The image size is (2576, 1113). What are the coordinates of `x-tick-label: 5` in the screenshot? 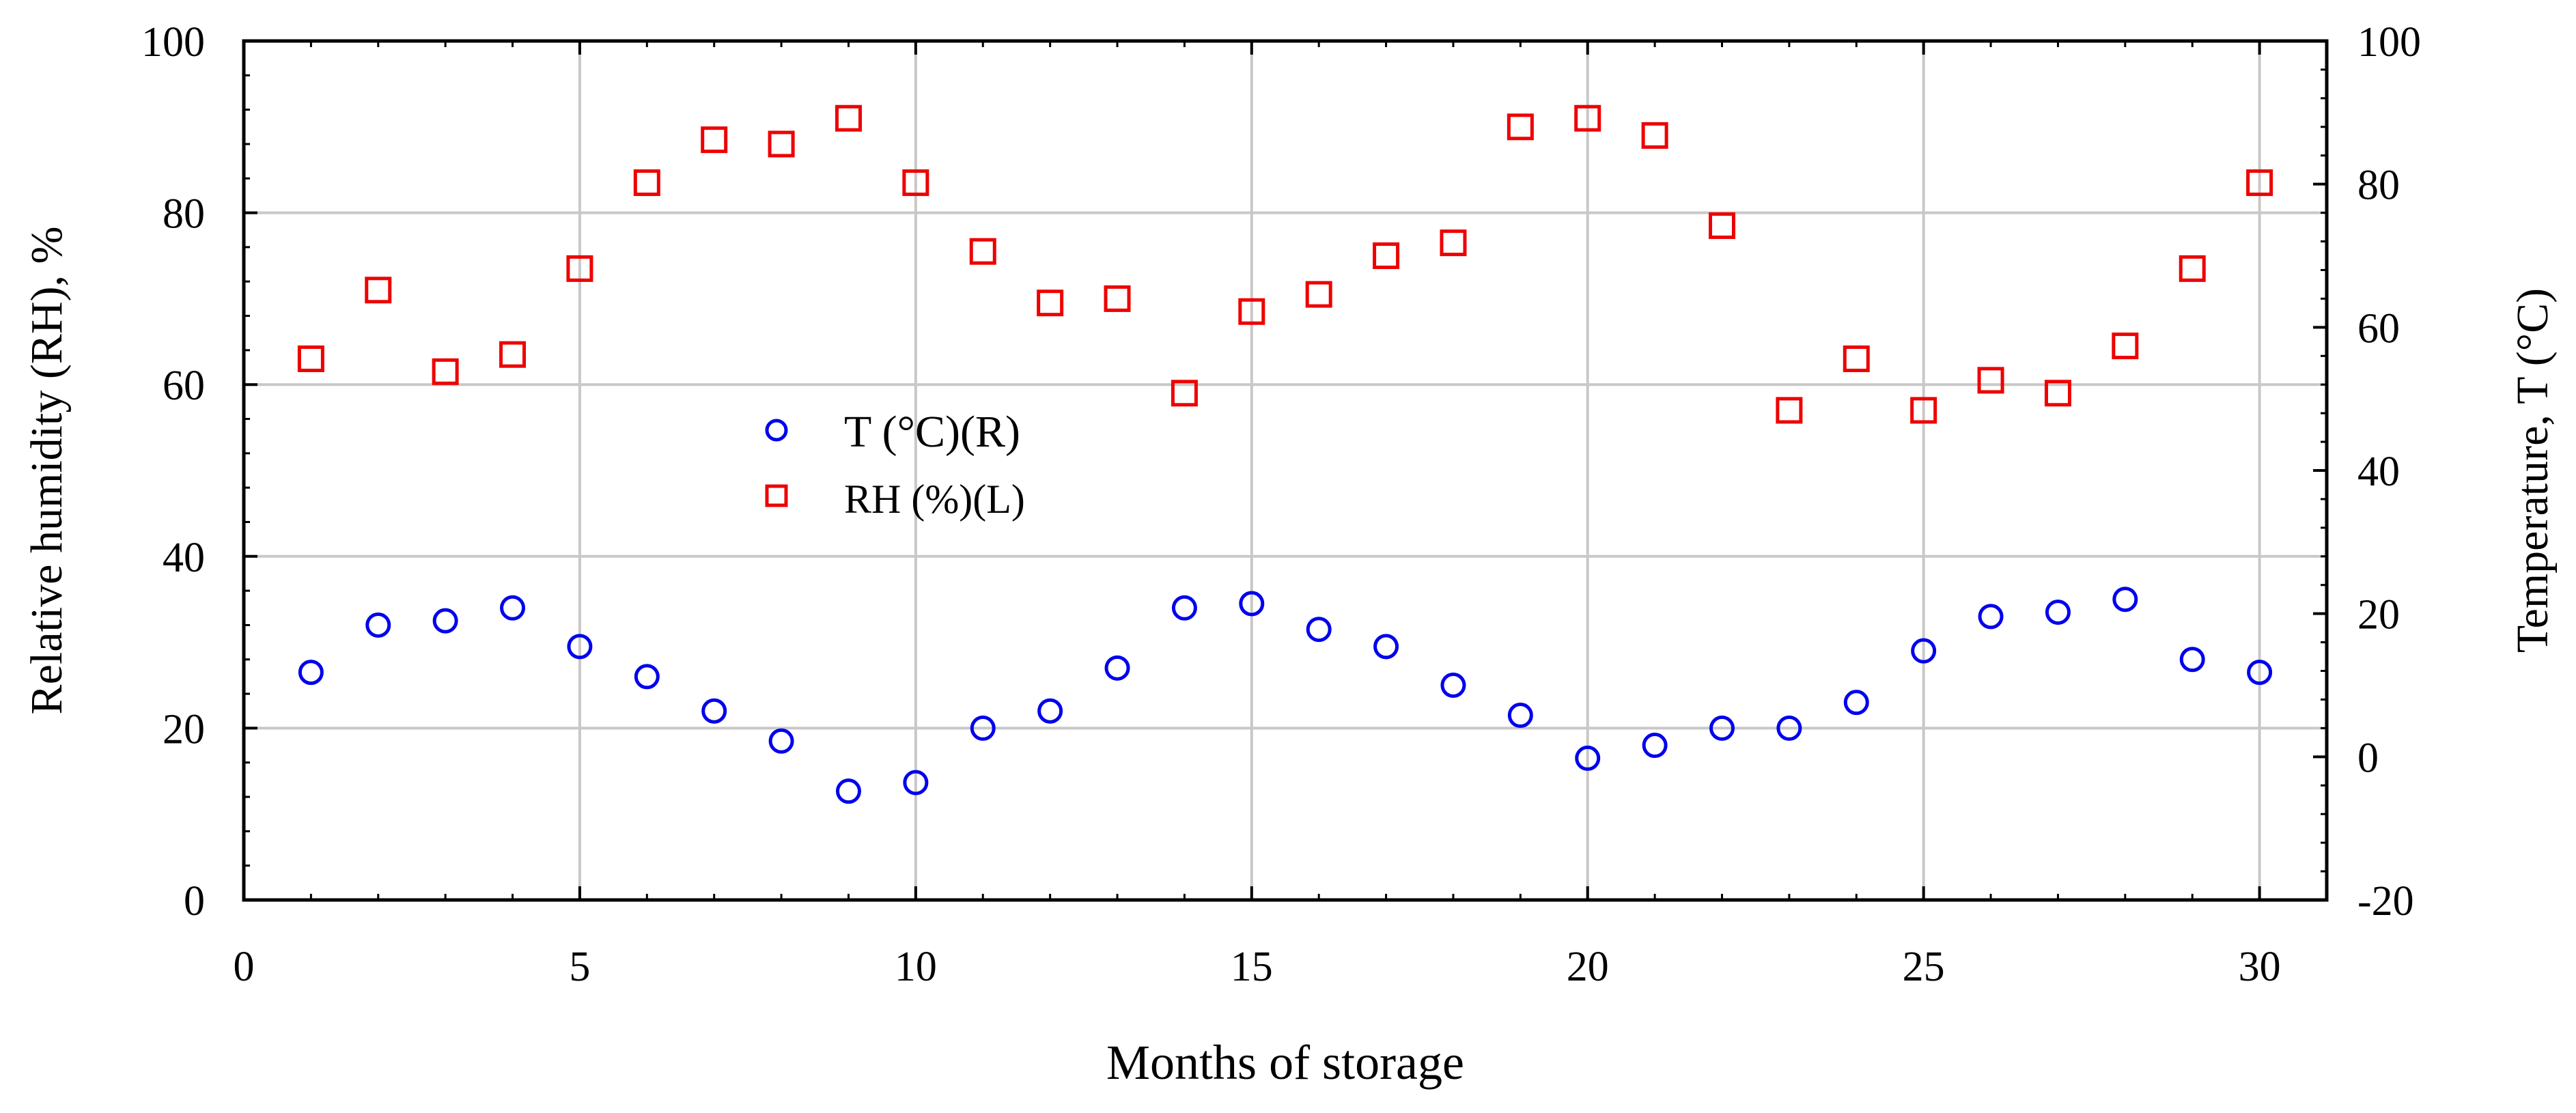 It's located at (579, 967).